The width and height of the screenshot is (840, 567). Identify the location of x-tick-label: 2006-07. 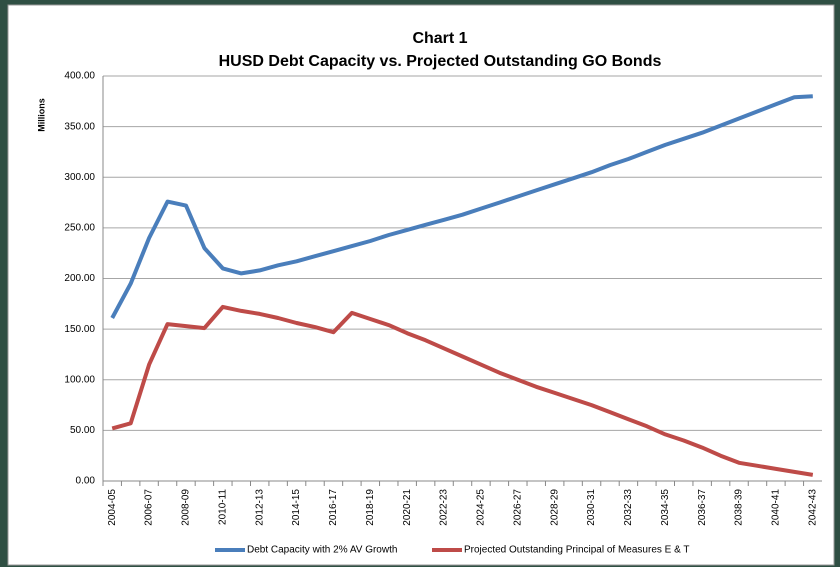
(149, 507).